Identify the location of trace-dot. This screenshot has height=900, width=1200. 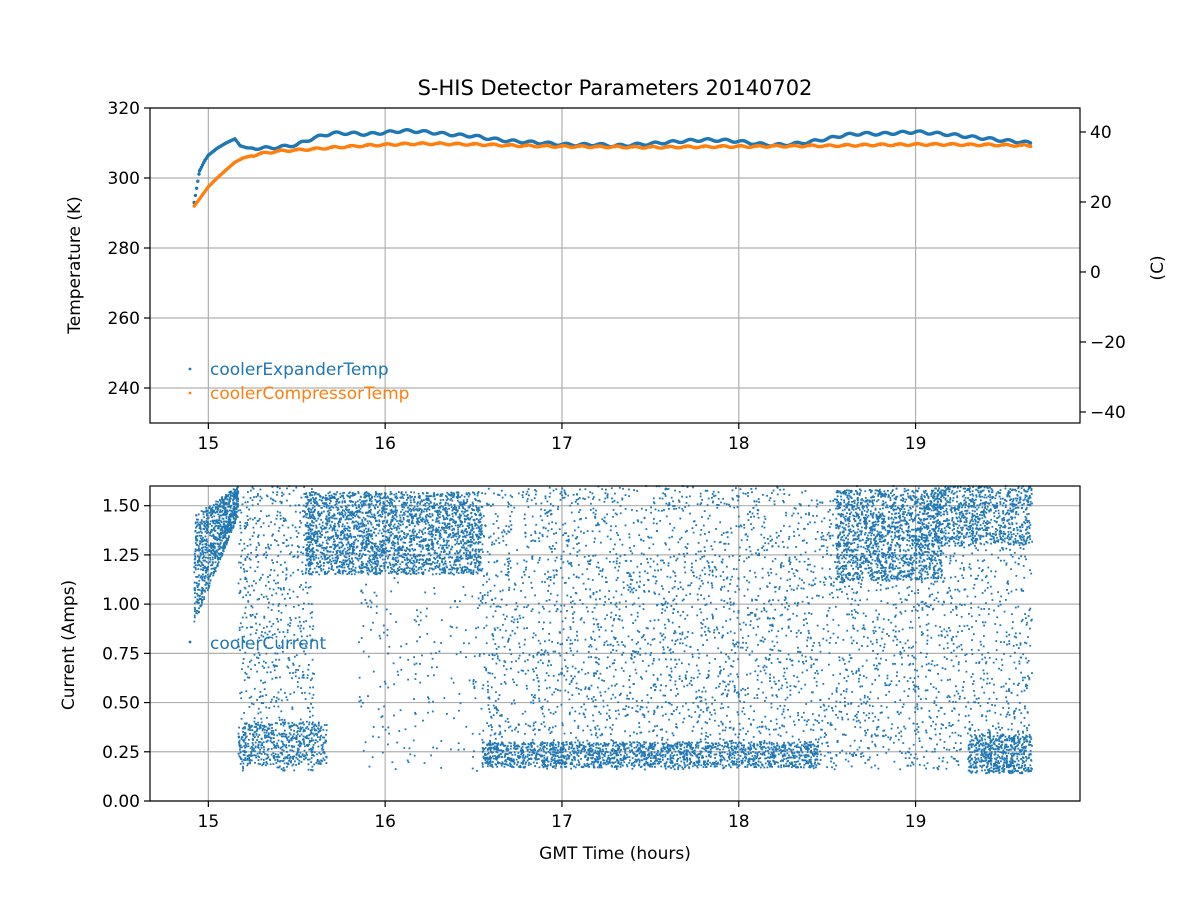
(198, 181).